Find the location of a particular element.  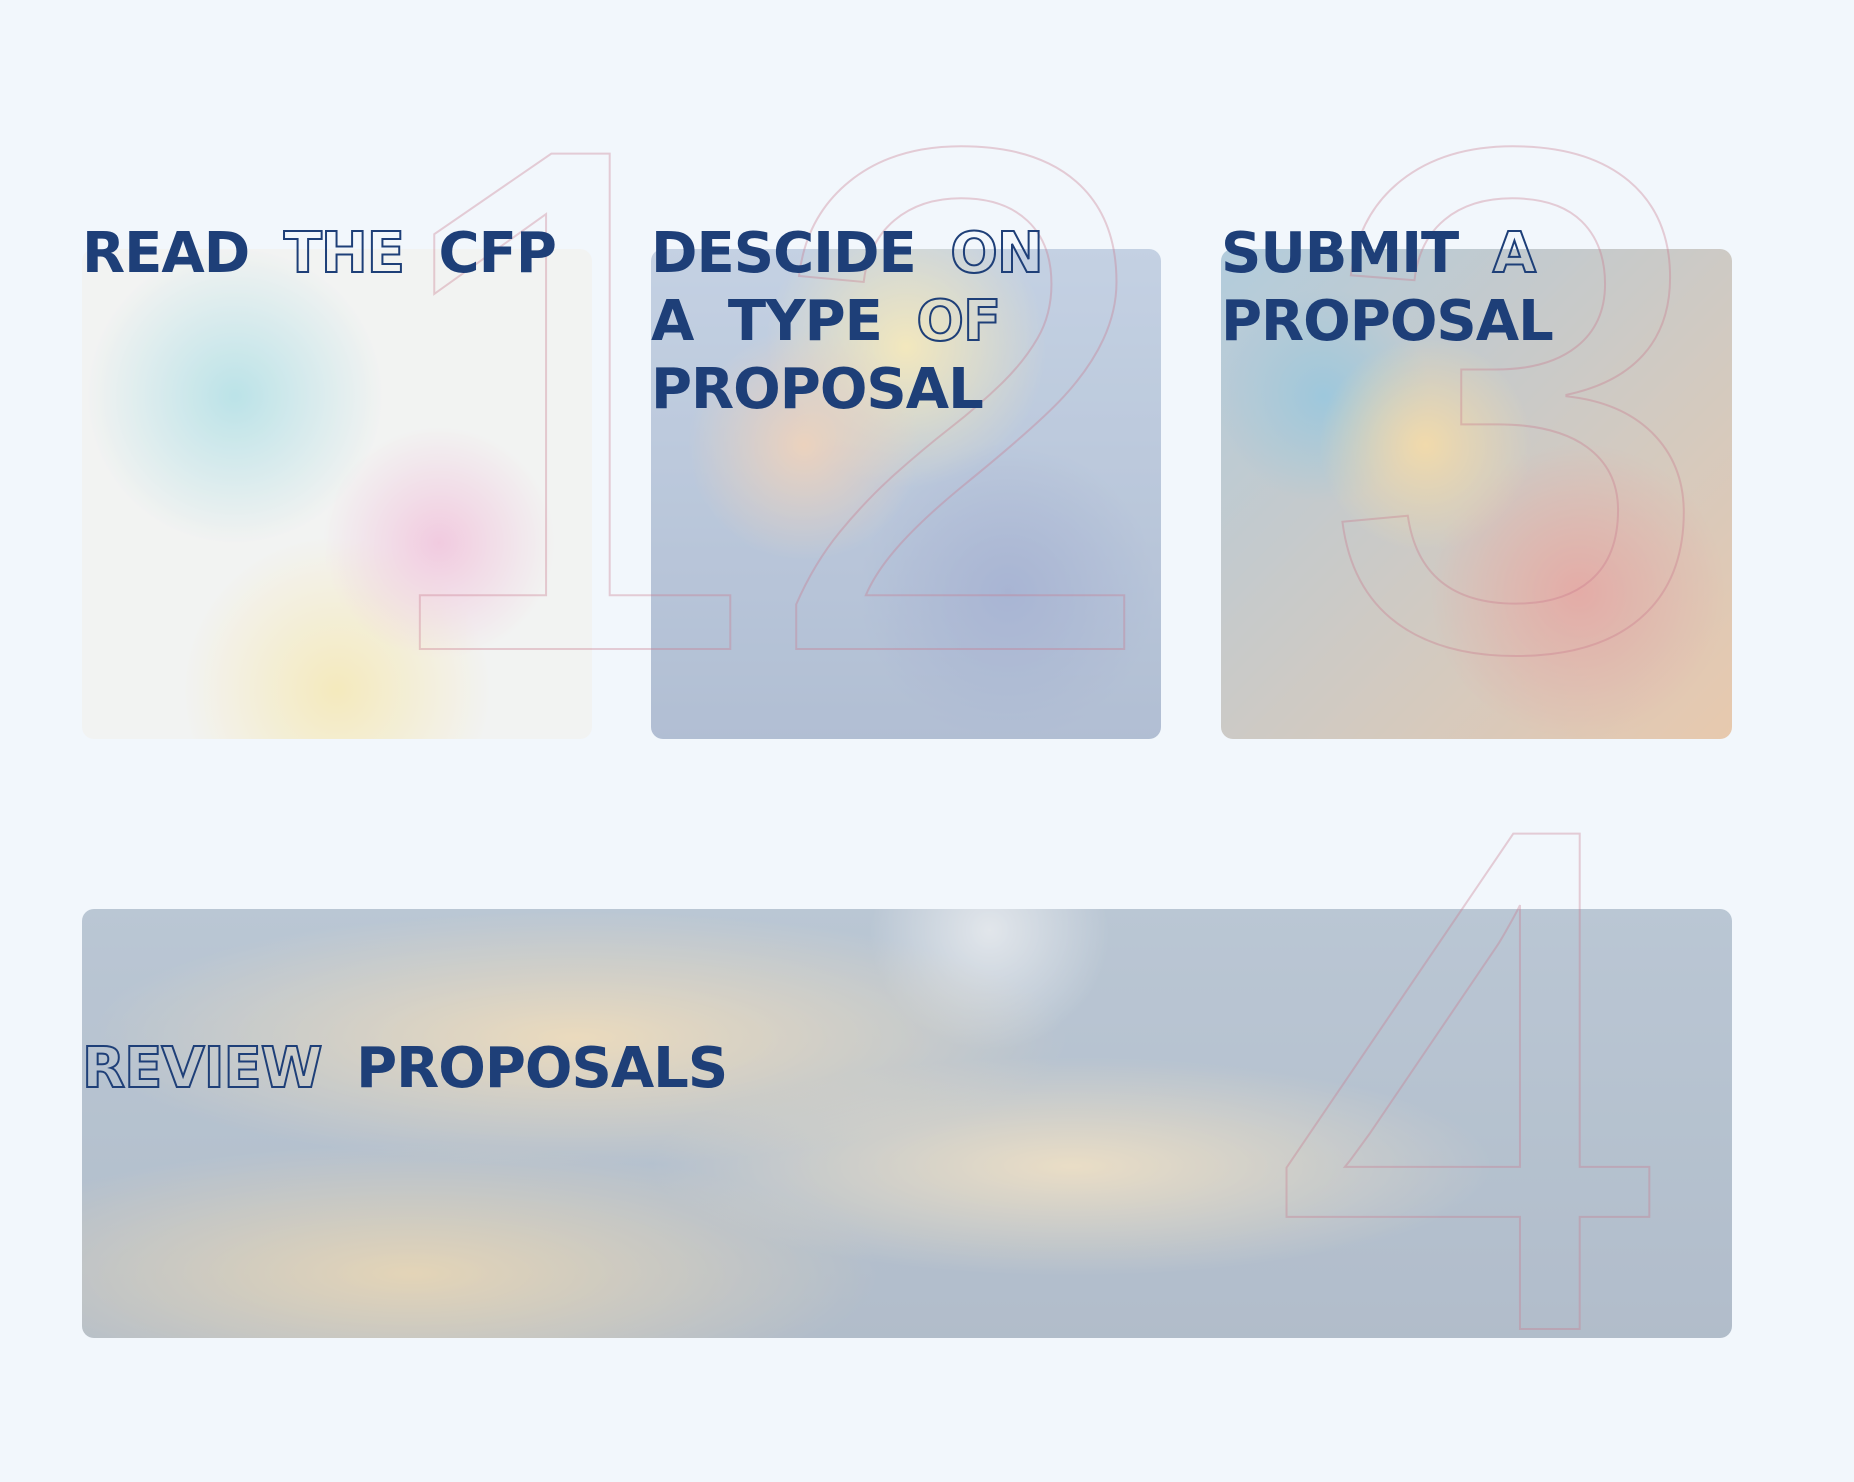

title-word: PROPOSALS is located at coordinates (542, 1068).